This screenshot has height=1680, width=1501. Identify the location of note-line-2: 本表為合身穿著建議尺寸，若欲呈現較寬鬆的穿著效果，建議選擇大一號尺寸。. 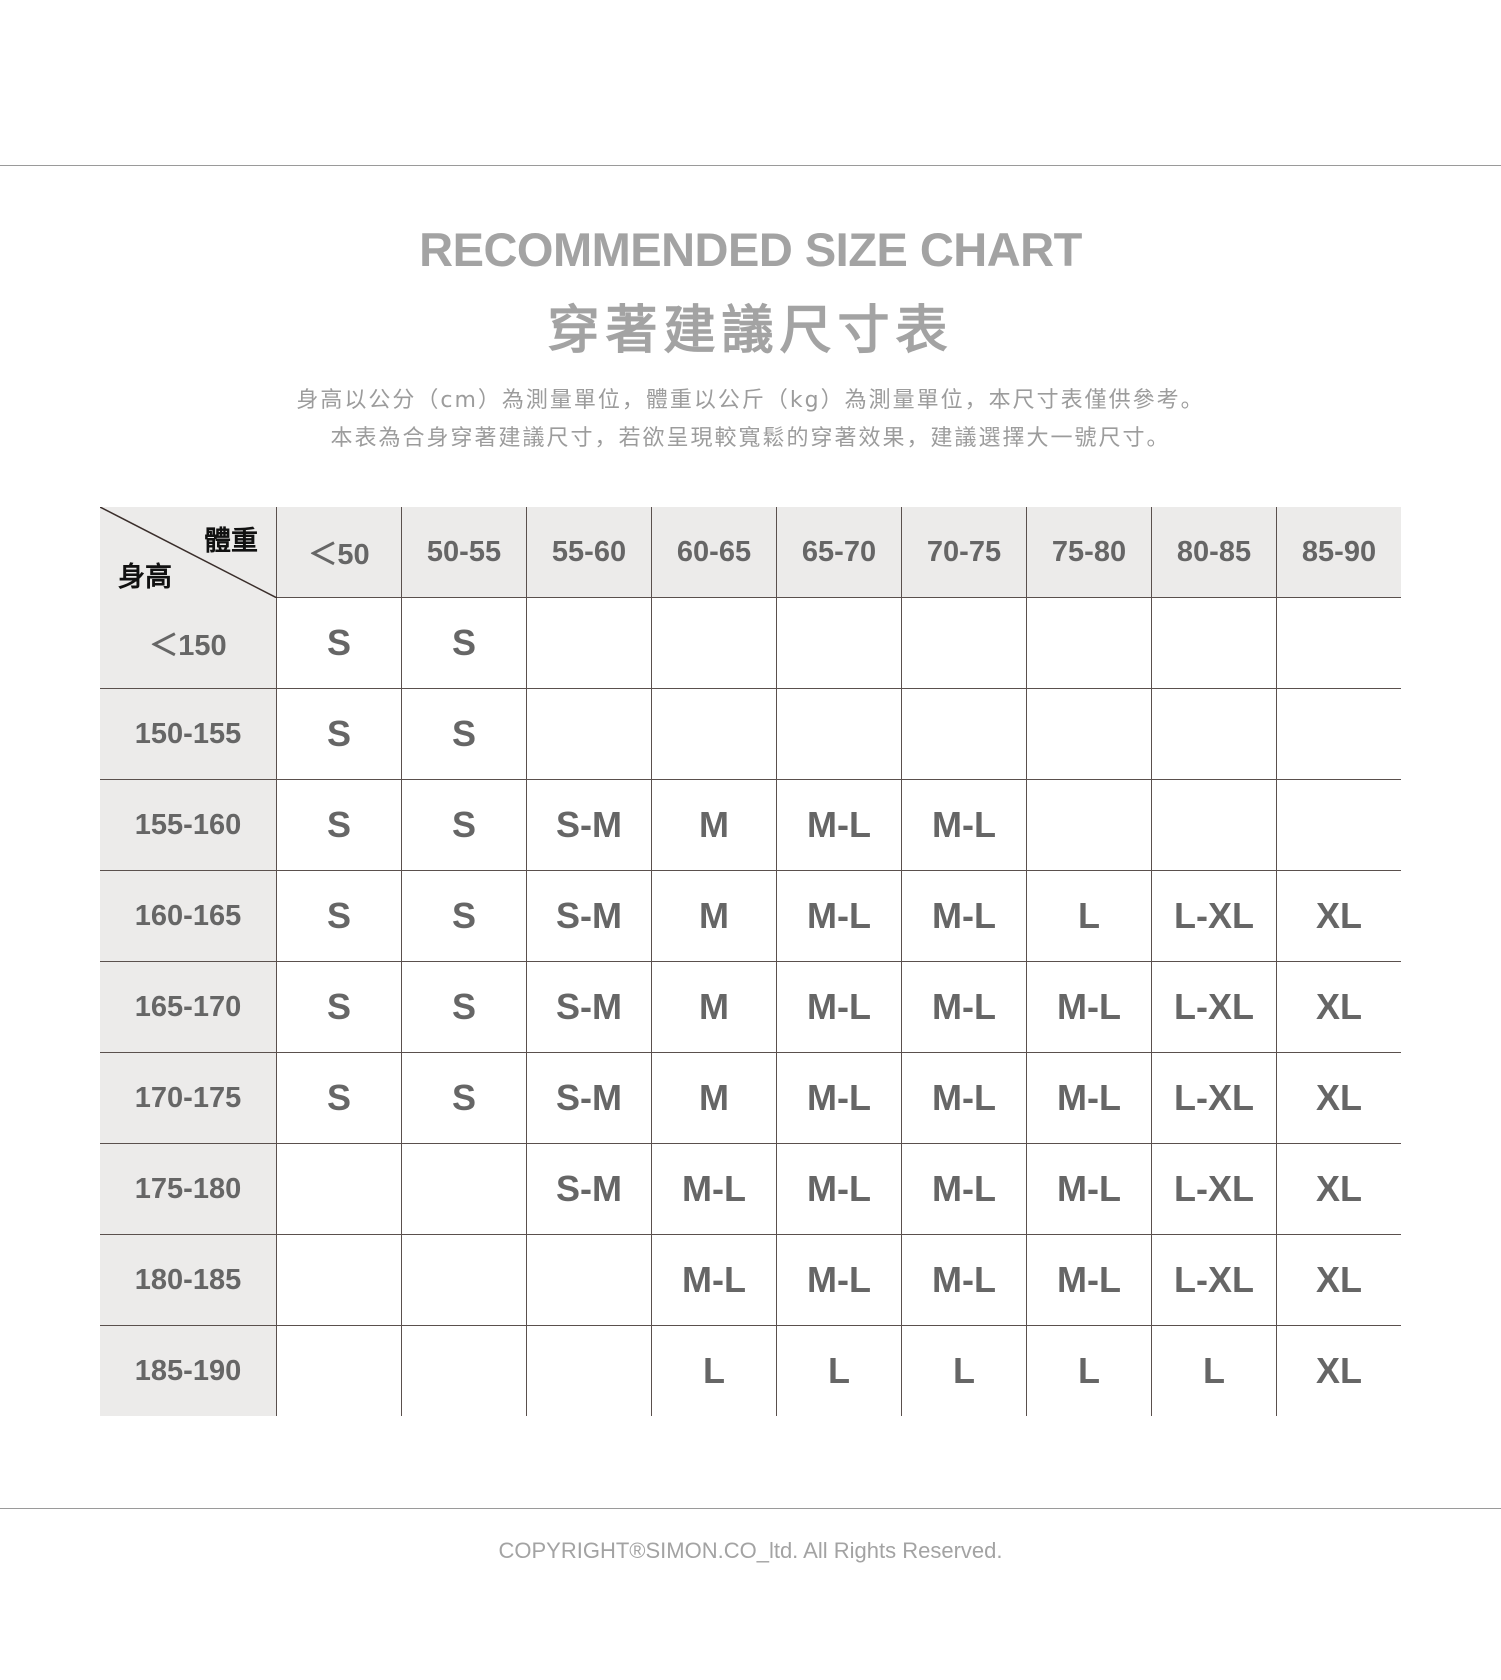
(750, 438).